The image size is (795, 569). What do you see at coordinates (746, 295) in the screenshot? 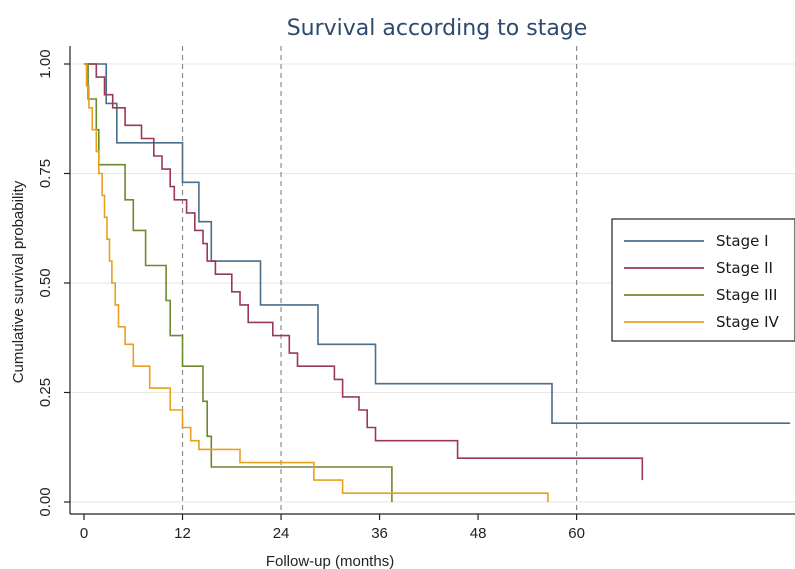
I see `legend-label-3: Stage III` at bounding box center [746, 295].